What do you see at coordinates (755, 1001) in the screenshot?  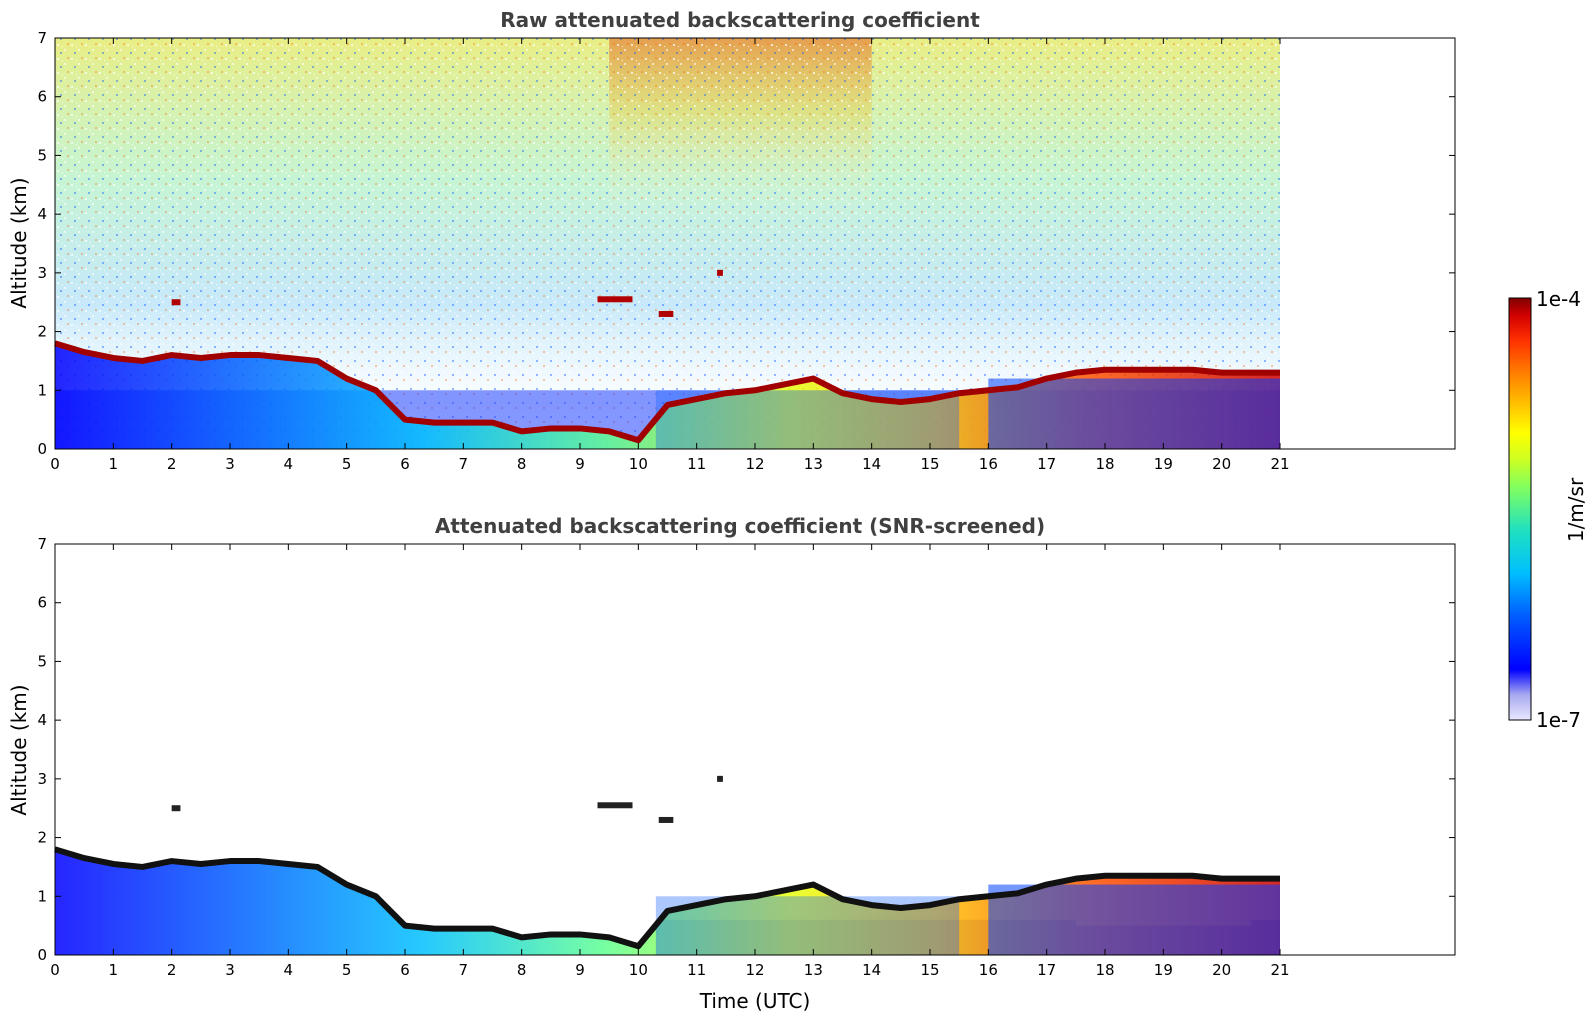 I see `xlabel-bottom: Time (UTC)` at bounding box center [755, 1001].